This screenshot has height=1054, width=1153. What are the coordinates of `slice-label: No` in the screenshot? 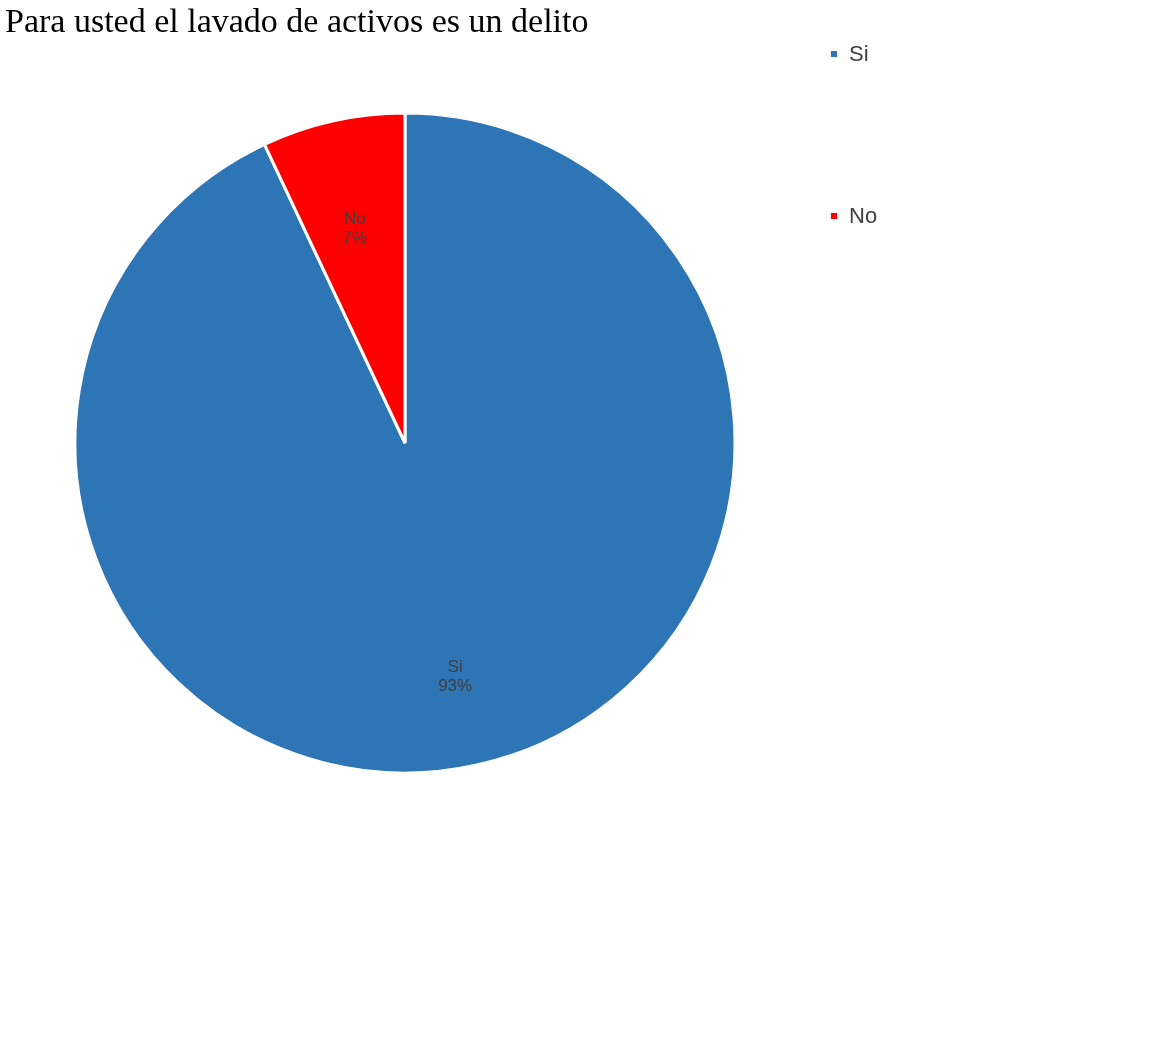 It's located at (354, 218).